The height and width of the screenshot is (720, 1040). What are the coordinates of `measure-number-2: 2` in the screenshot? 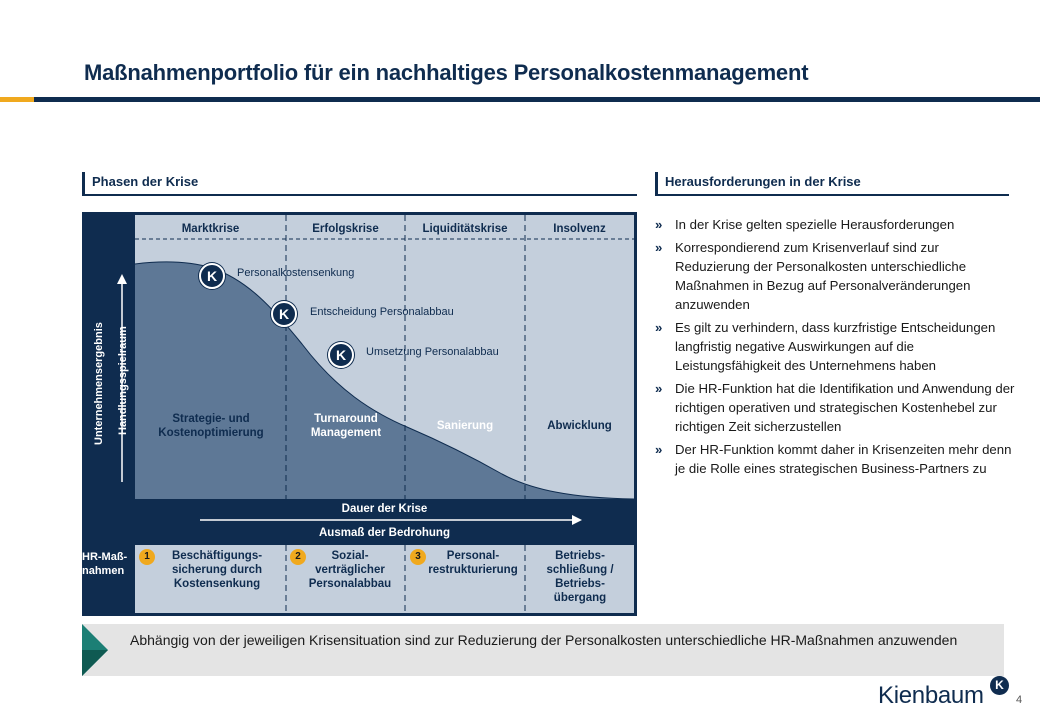 It's located at (298, 557).